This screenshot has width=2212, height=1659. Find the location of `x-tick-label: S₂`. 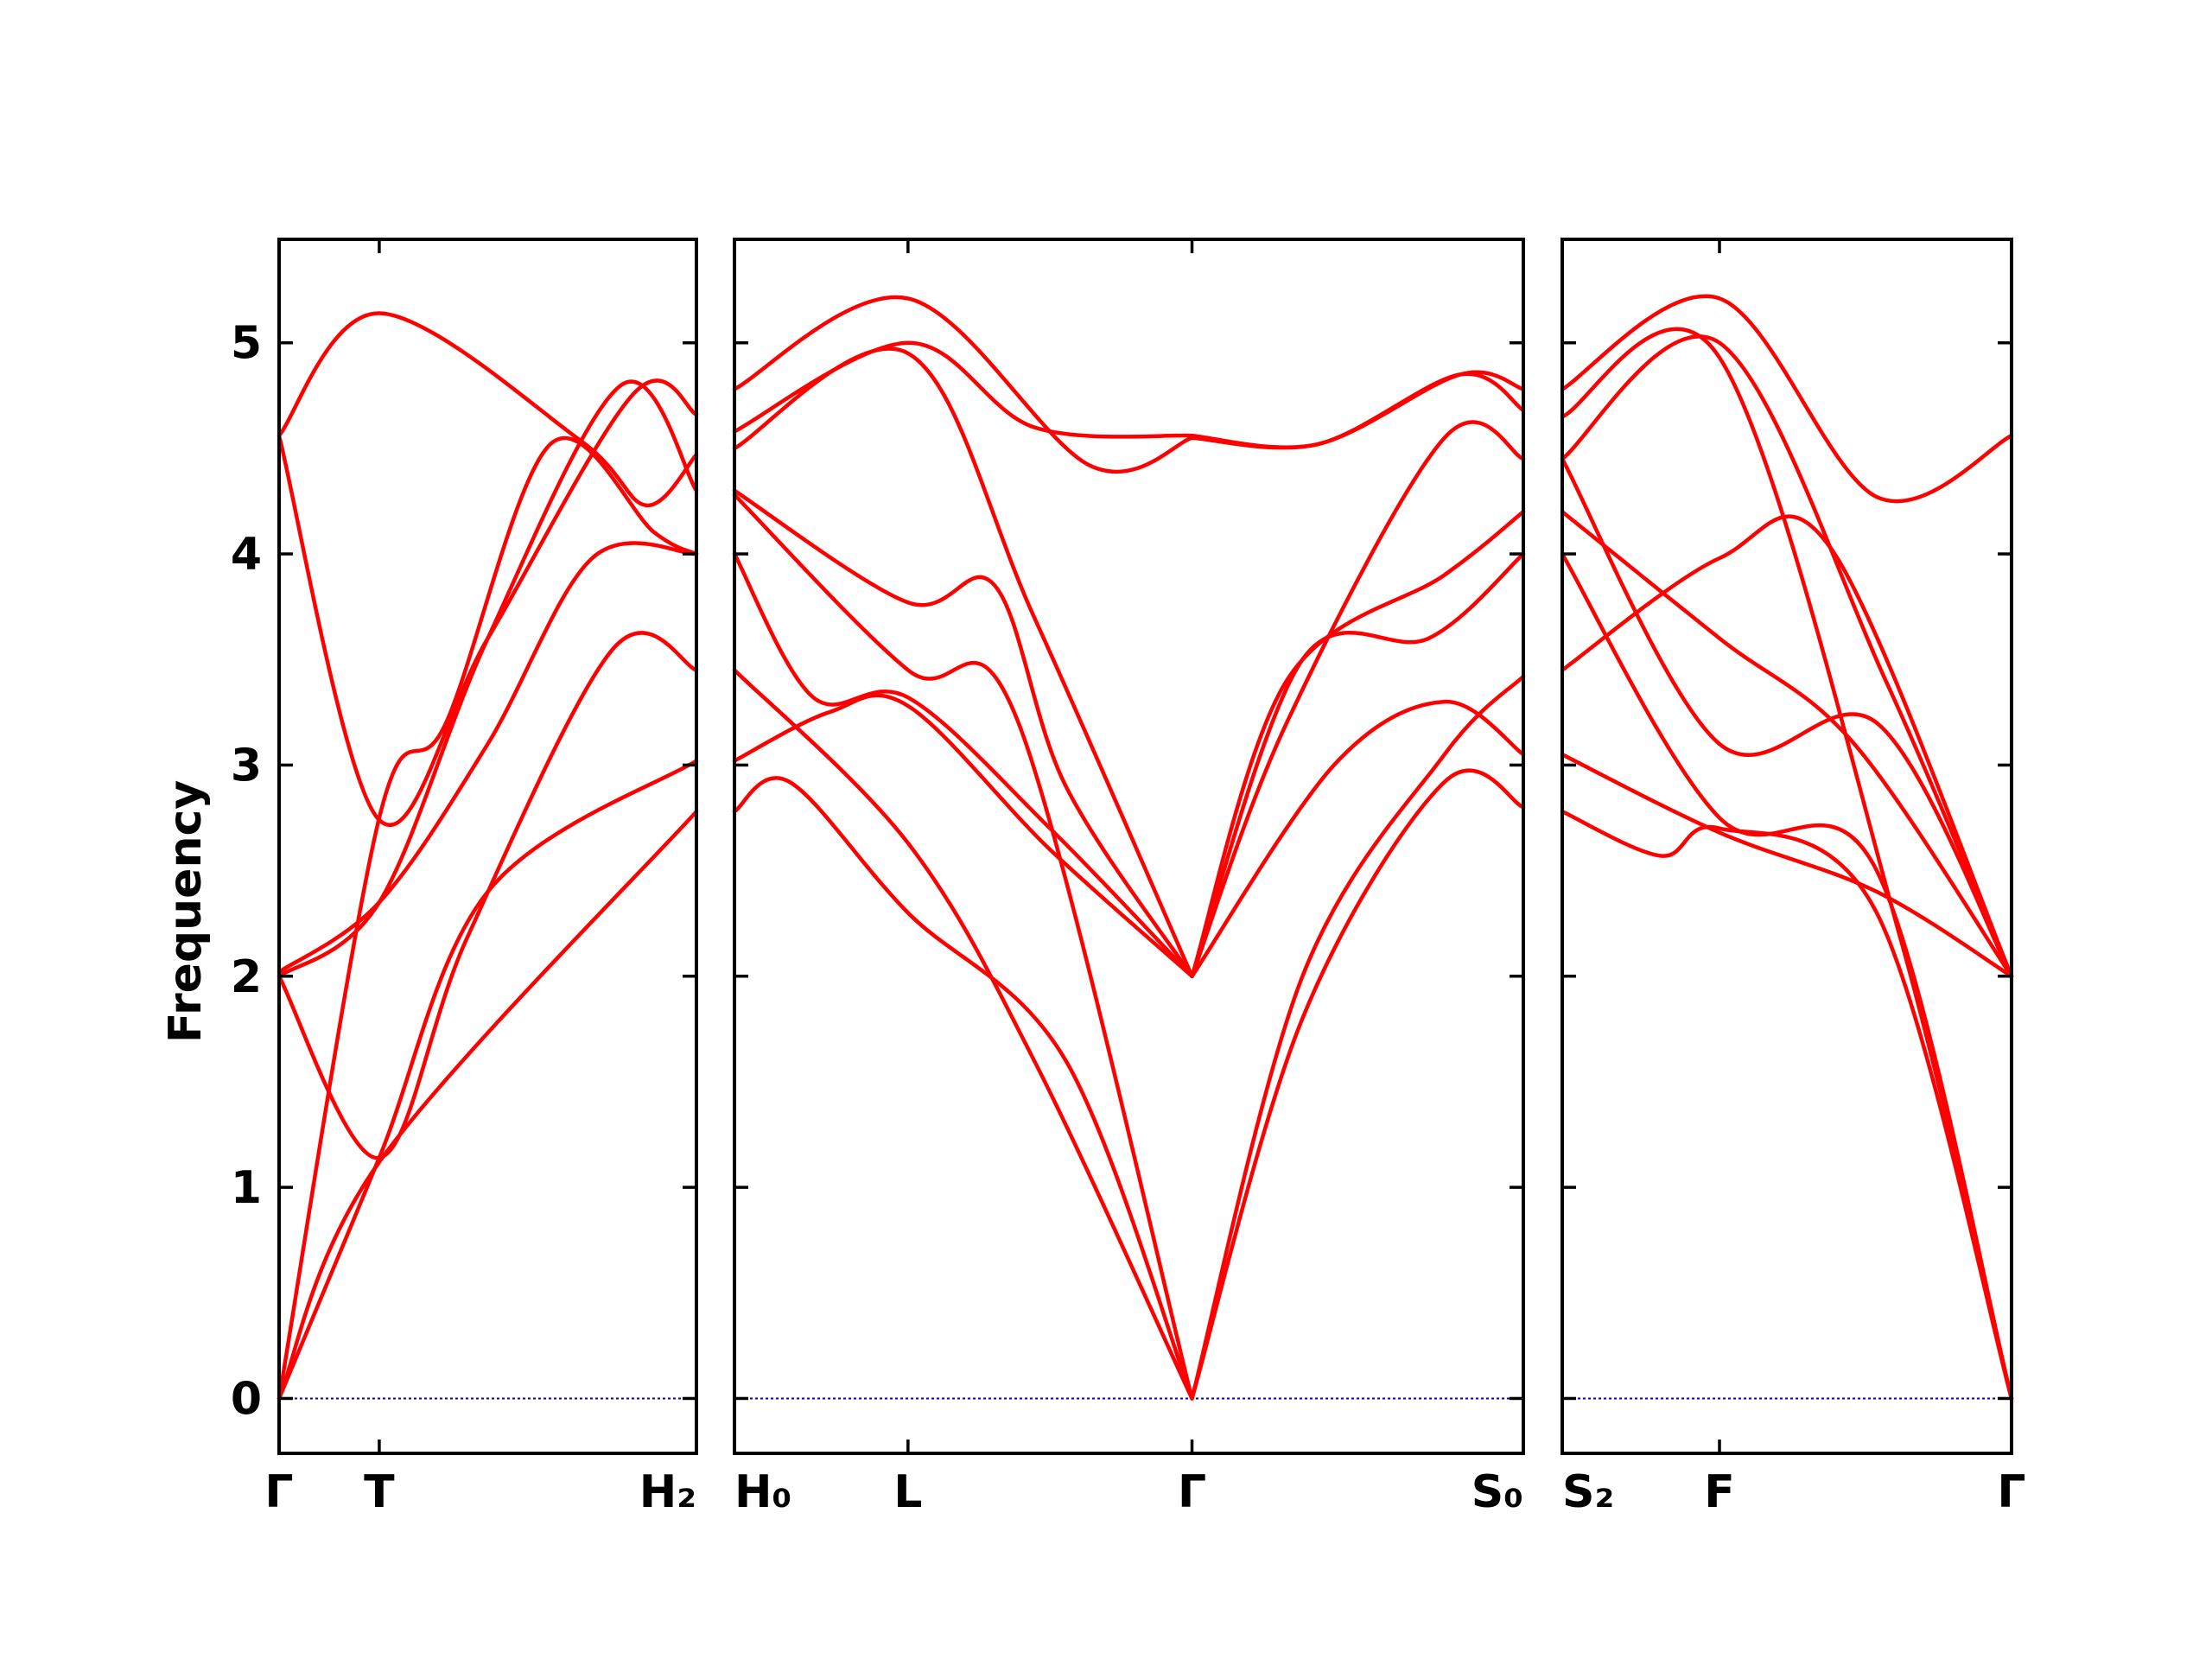

x-tick-label: S₂ is located at coordinates (1588, 1492).